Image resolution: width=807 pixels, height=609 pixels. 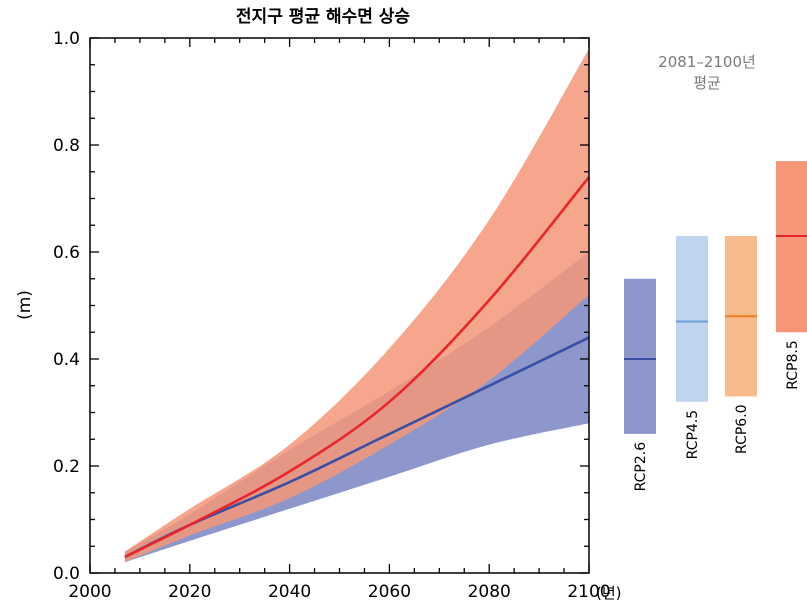 I want to click on x-axis-unit: (년), so click(x=609, y=593).